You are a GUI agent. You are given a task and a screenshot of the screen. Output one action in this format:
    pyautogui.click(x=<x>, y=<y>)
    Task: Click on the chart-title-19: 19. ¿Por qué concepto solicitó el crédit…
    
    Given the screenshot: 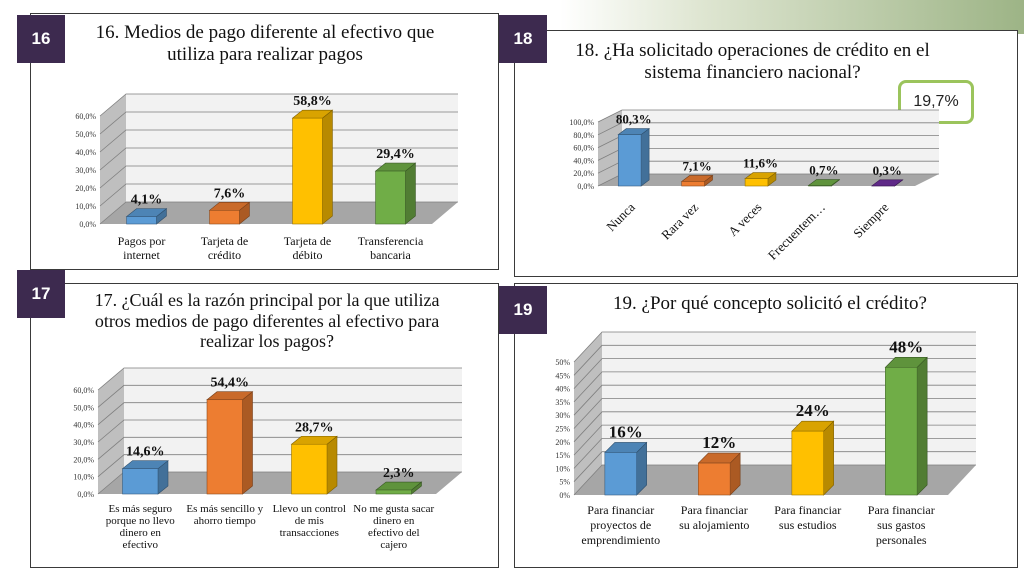 What is the action you would take?
    pyautogui.click(x=770, y=303)
    